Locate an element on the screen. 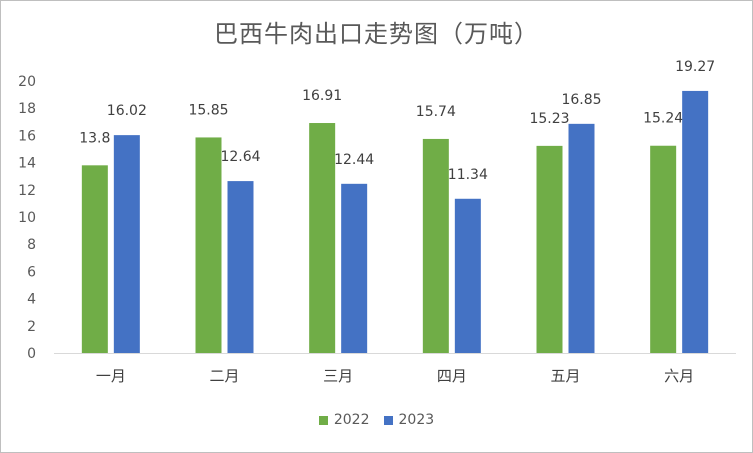  data-label-2022: 15.74 is located at coordinates (436, 112).